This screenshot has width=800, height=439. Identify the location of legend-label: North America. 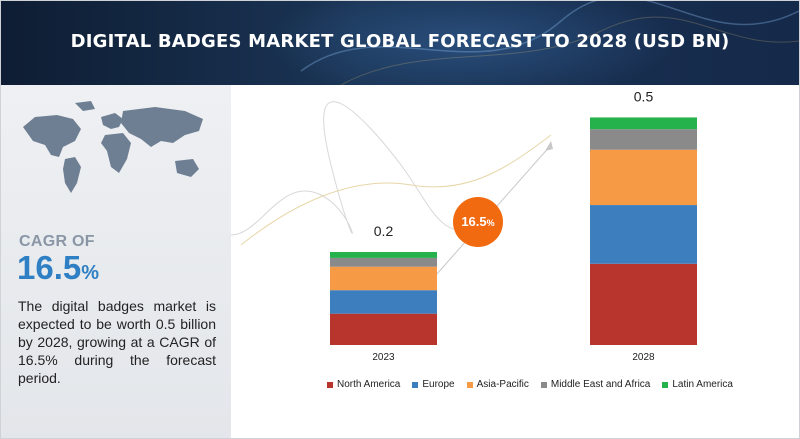
(369, 384).